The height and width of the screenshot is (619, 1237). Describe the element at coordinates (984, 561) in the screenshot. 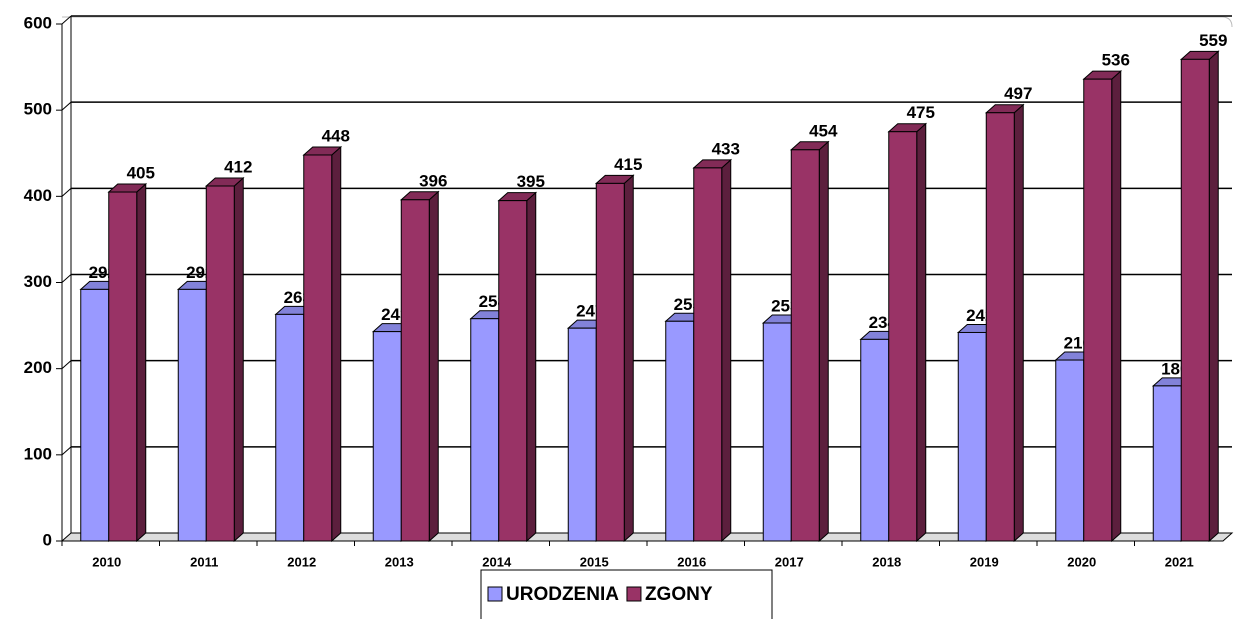

I see `x-tick-label: 2019` at that location.